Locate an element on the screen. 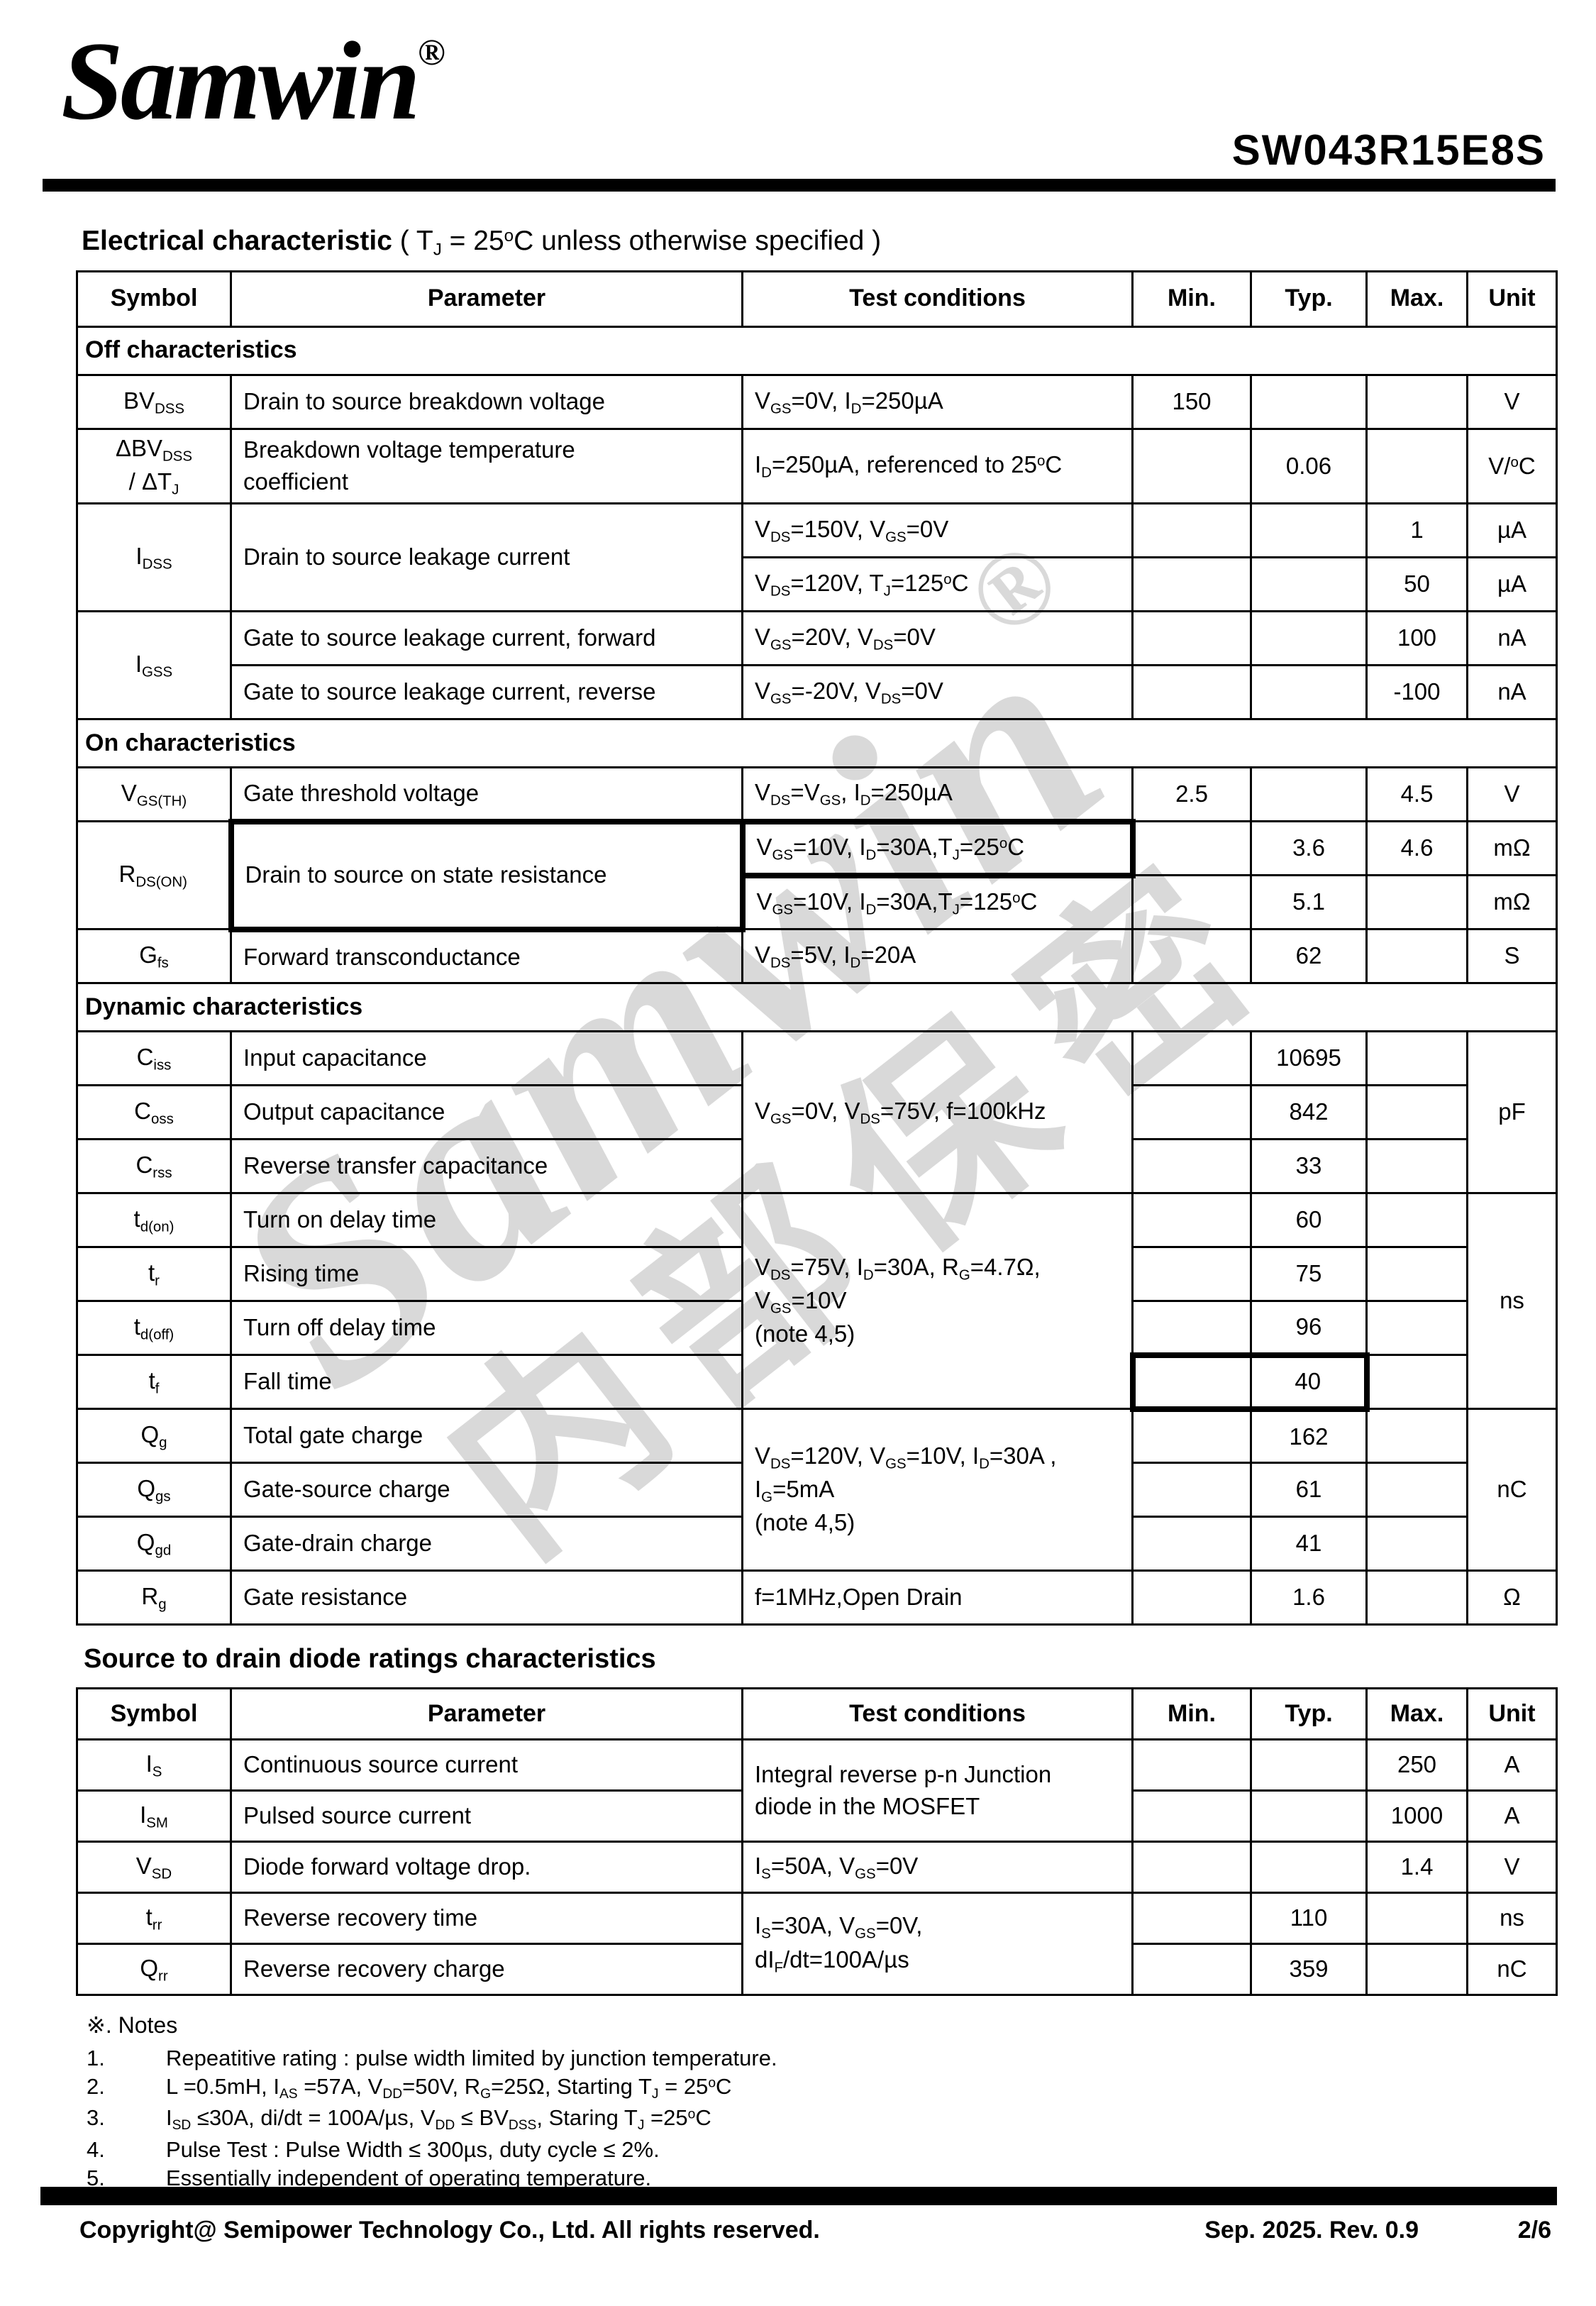 The image size is (1596, 2306). section-row: Dynamic characteristics is located at coordinates (817, 1008).